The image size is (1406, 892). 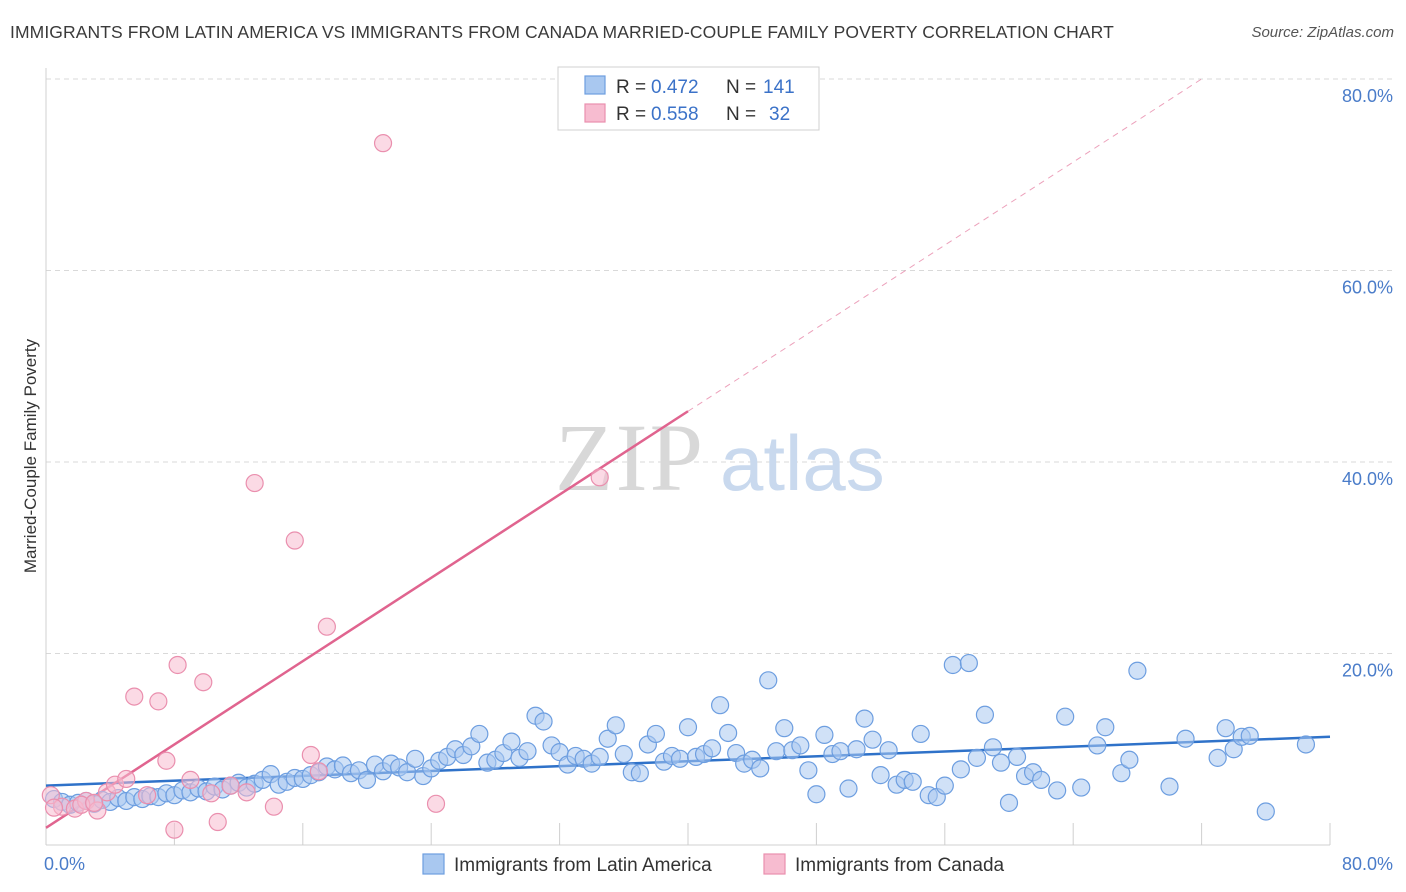 I want to click on legend-r-label-1: R =, so click(x=631, y=87).